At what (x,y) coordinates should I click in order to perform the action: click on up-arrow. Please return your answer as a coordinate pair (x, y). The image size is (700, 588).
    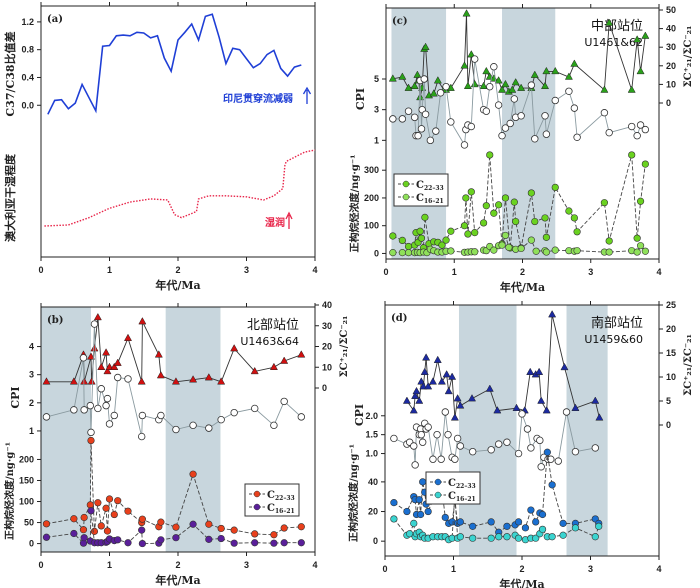
    Looking at the image, I should click on (289, 220).